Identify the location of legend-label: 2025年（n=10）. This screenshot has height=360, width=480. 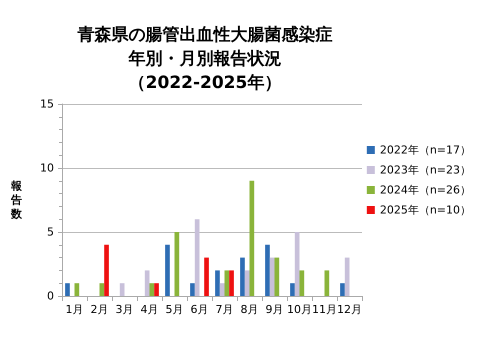
(426, 210).